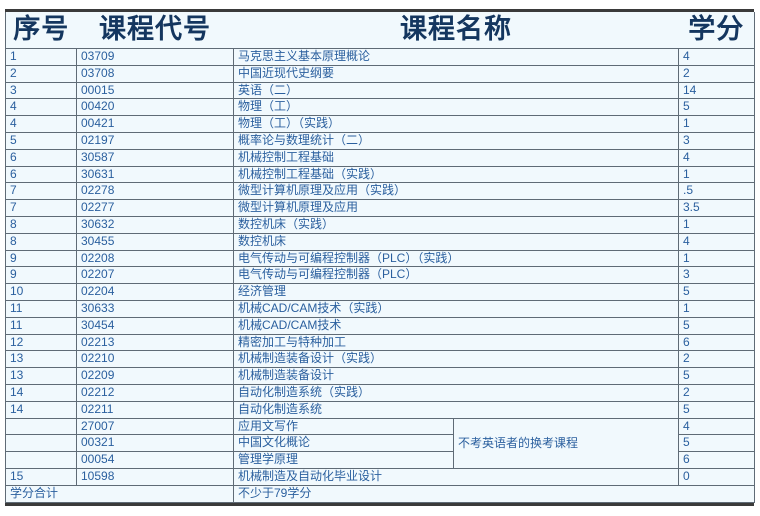 The width and height of the screenshot is (760, 516). What do you see at coordinates (456, 208) in the screenshot?
I see `name-cell: 微型计算机原理及应用` at bounding box center [456, 208].